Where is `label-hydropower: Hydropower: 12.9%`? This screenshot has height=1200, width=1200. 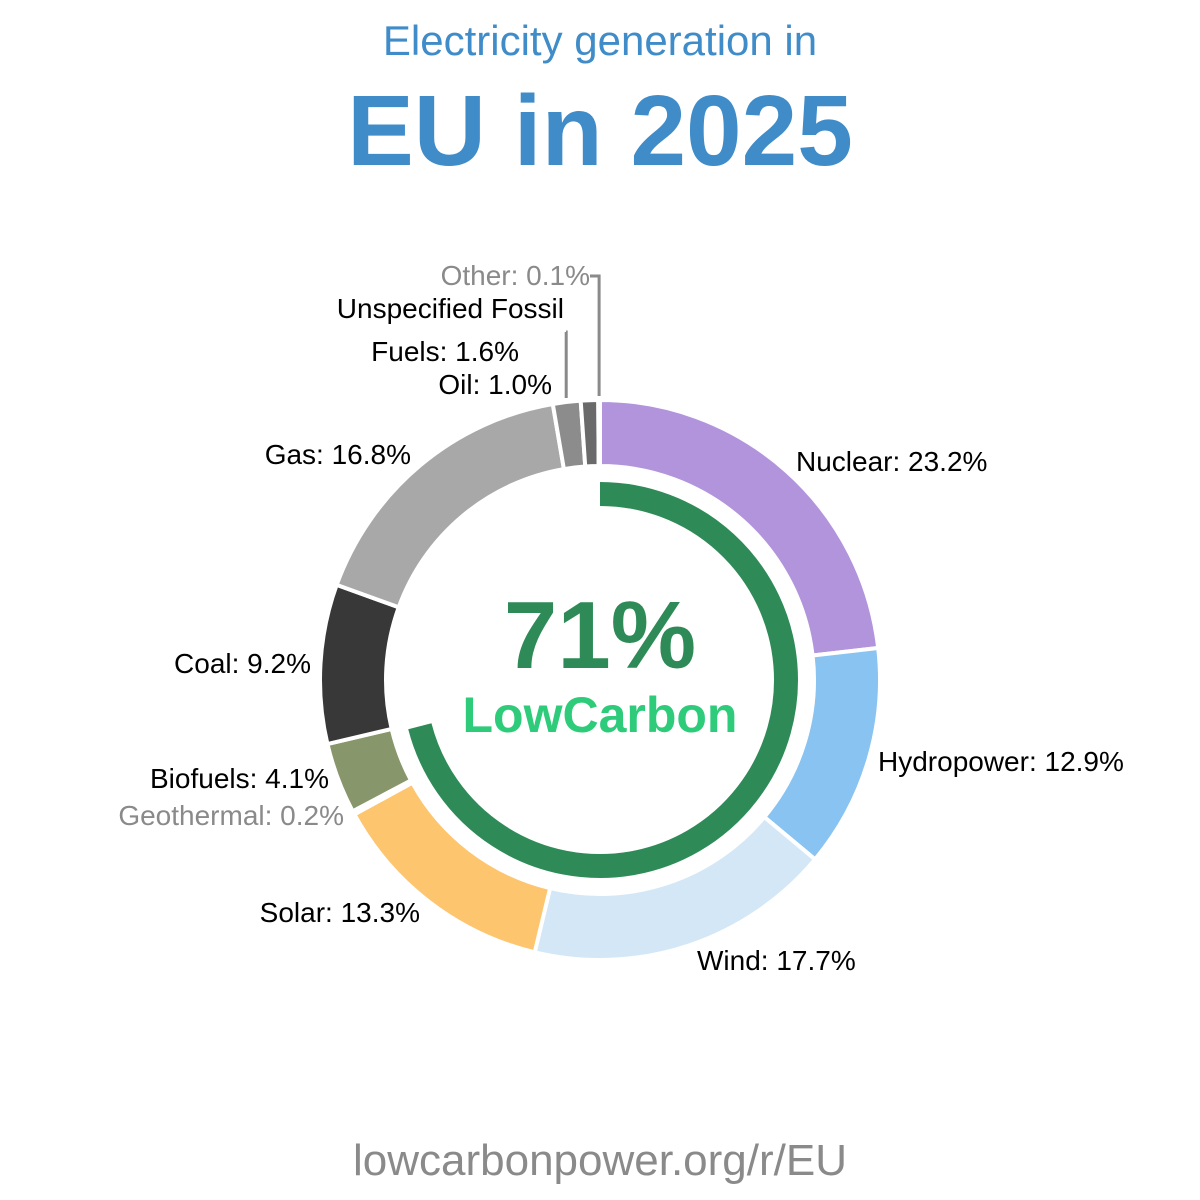 label-hydropower: Hydropower: 12.9% is located at coordinates (1001, 761).